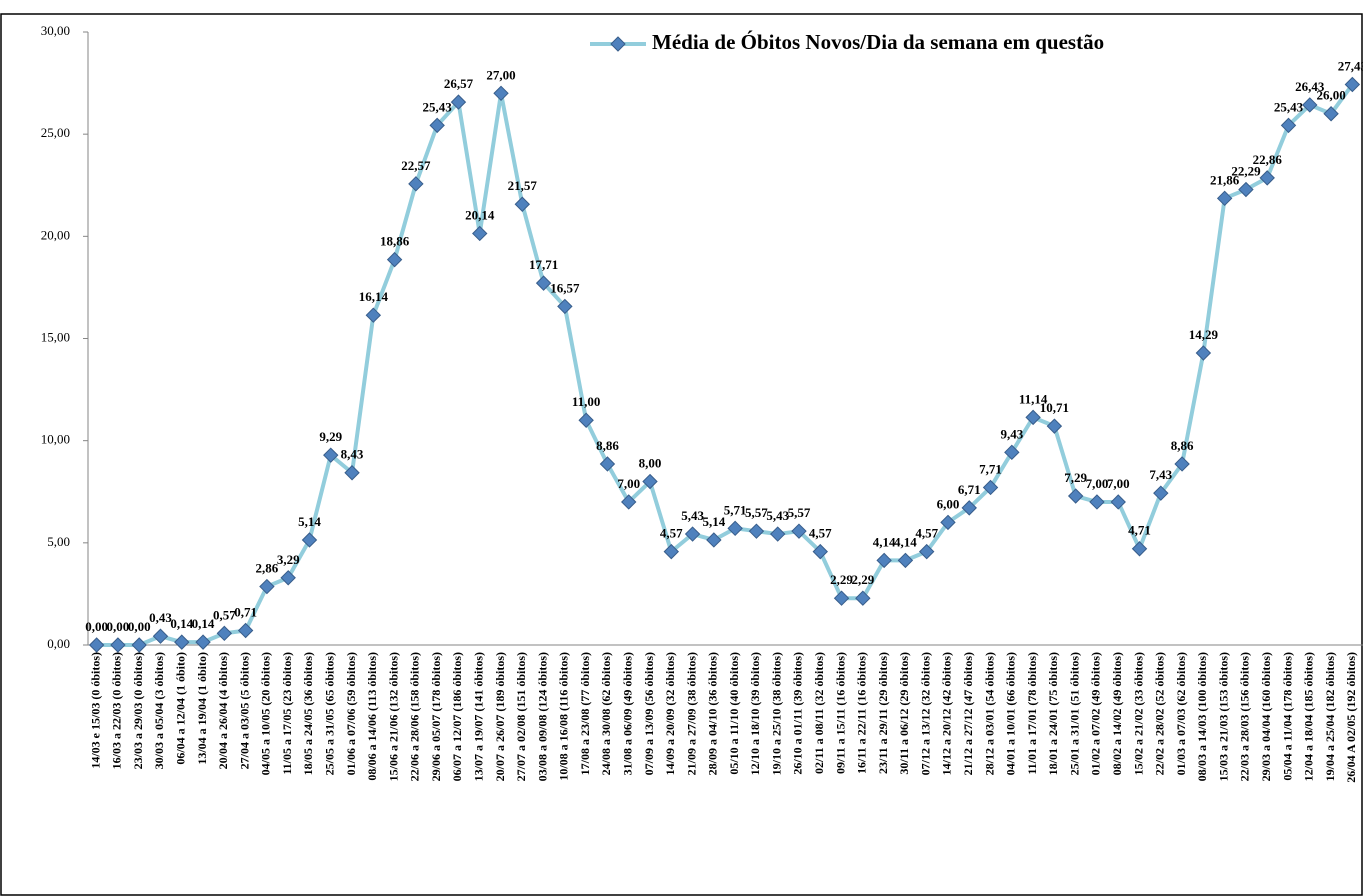 The height and width of the screenshot is (896, 1363). Describe the element at coordinates (1033, 398) in the screenshot. I see `data-label: 11,14` at that location.